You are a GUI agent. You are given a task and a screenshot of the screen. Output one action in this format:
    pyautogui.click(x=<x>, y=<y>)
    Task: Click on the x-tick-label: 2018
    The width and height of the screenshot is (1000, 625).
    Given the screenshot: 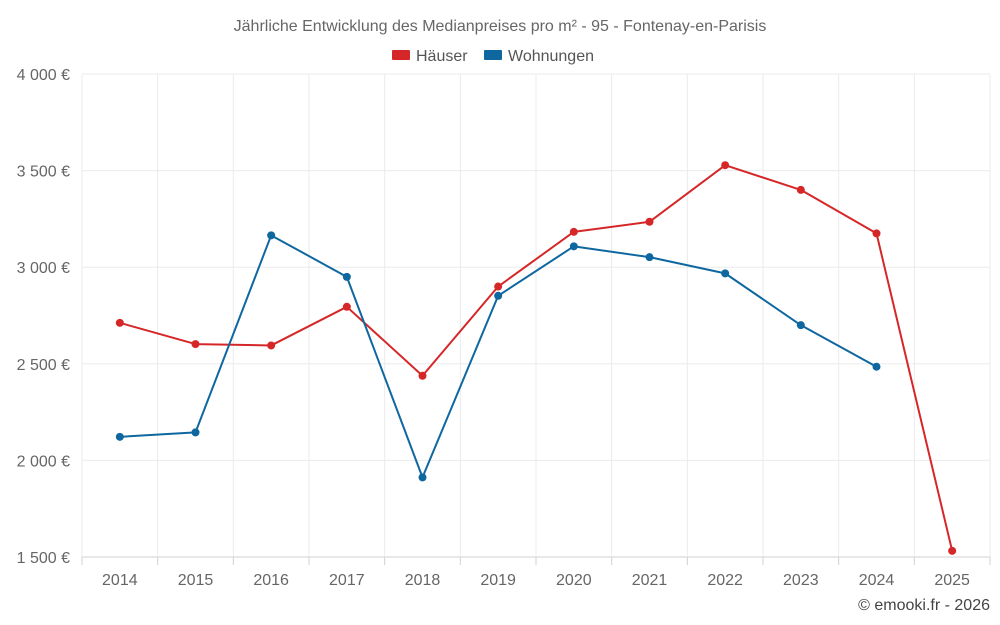 What is the action you would take?
    pyautogui.click(x=423, y=580)
    